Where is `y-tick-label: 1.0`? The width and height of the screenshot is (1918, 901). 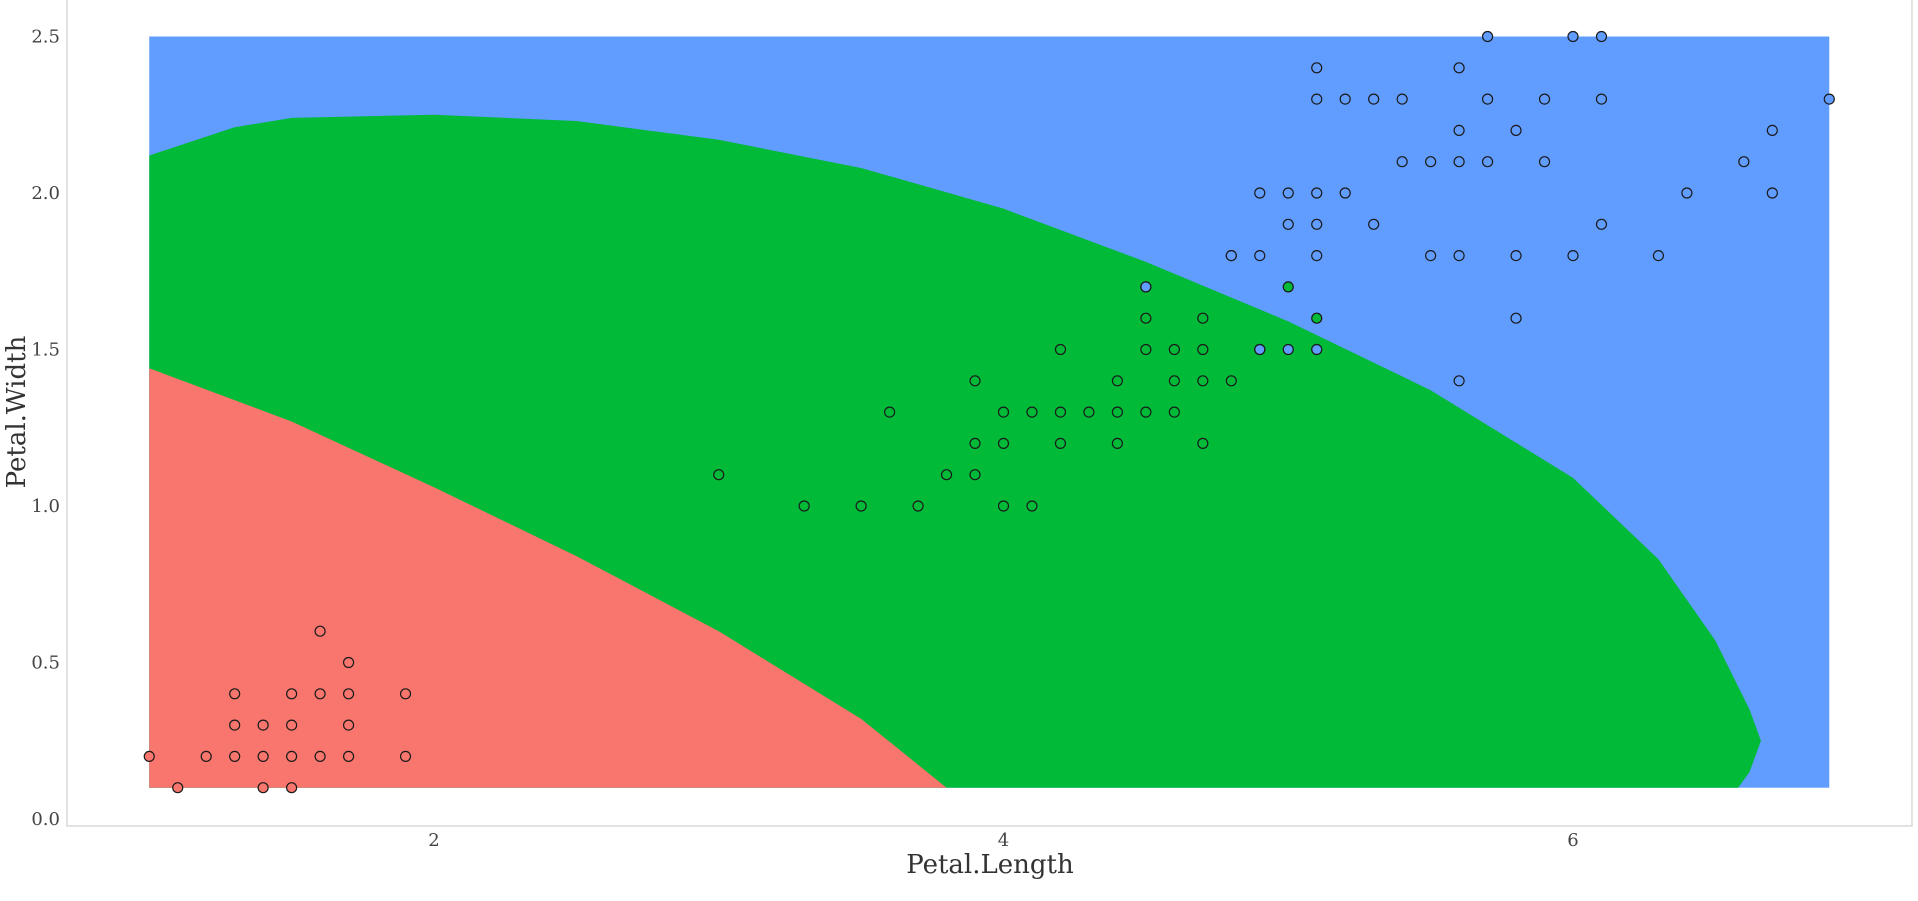 y-tick-label: 1.0 is located at coordinates (45, 506).